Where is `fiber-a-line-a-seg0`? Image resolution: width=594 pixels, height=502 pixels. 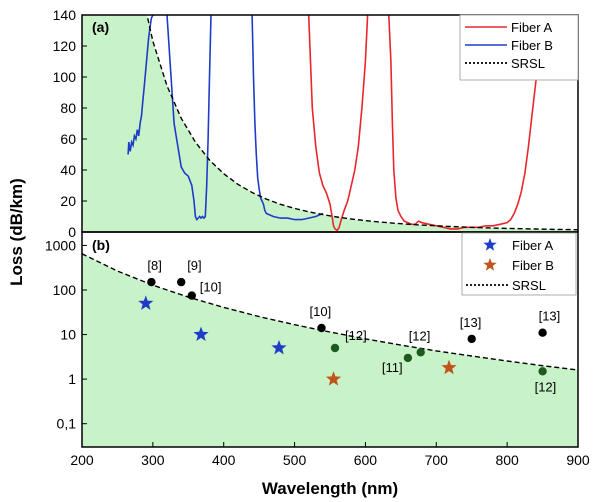
fiber-a-line-a-seg0 is located at coordinates (338, 123).